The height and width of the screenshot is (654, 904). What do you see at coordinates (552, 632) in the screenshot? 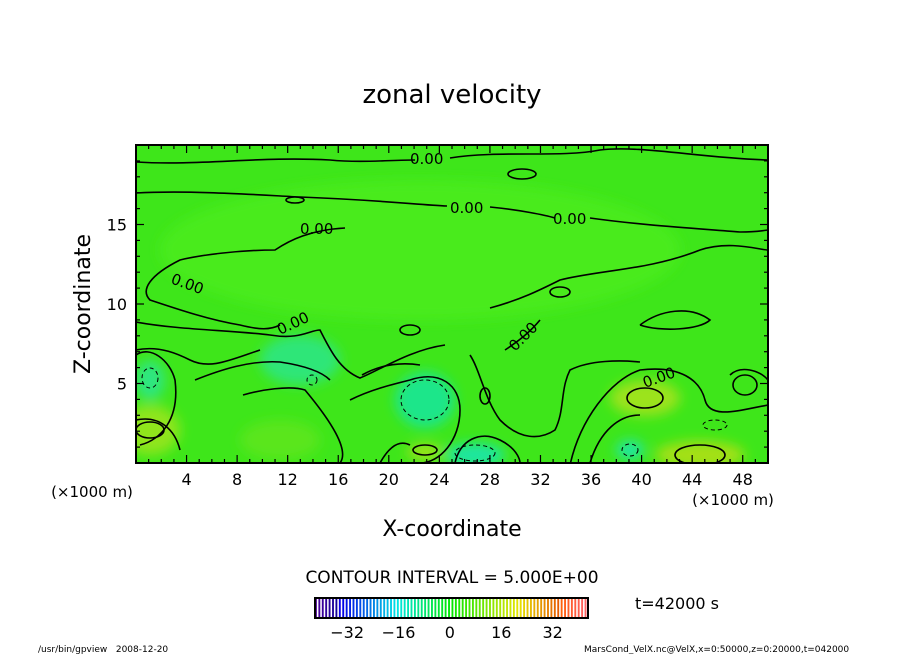
I see `colorbar-tick-label: 32` at bounding box center [552, 632].